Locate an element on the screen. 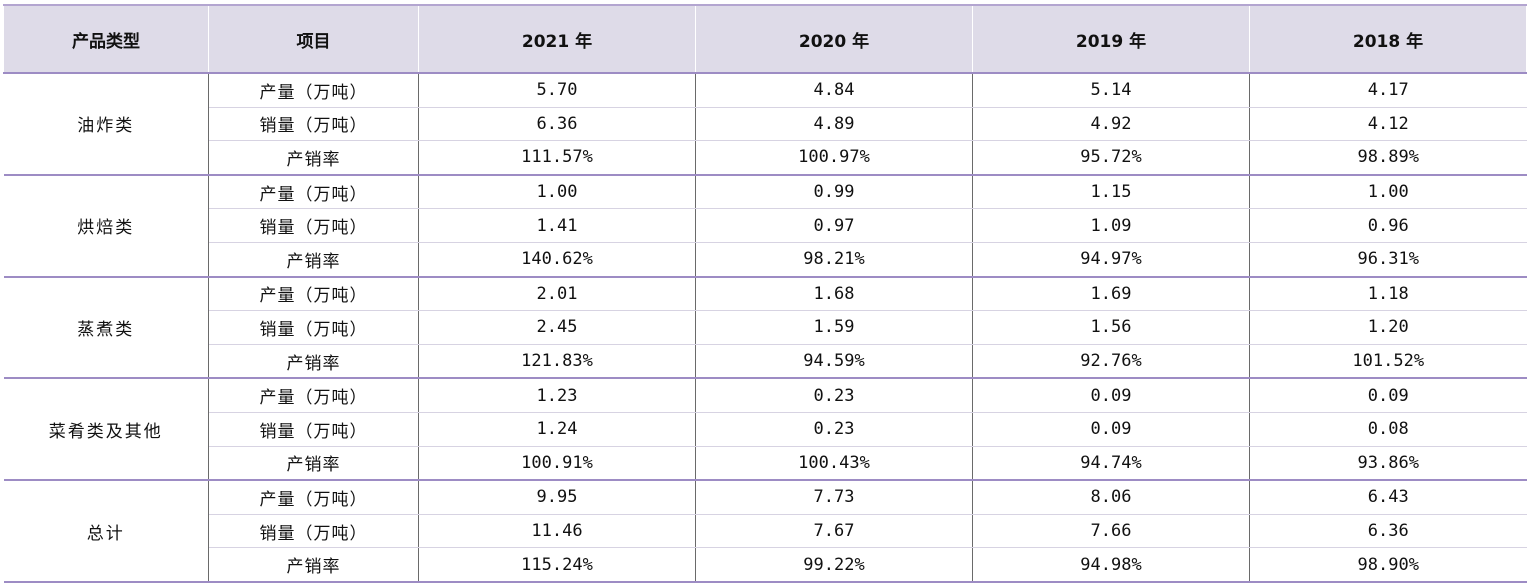  value-cell: 6.43 is located at coordinates (1388, 497).